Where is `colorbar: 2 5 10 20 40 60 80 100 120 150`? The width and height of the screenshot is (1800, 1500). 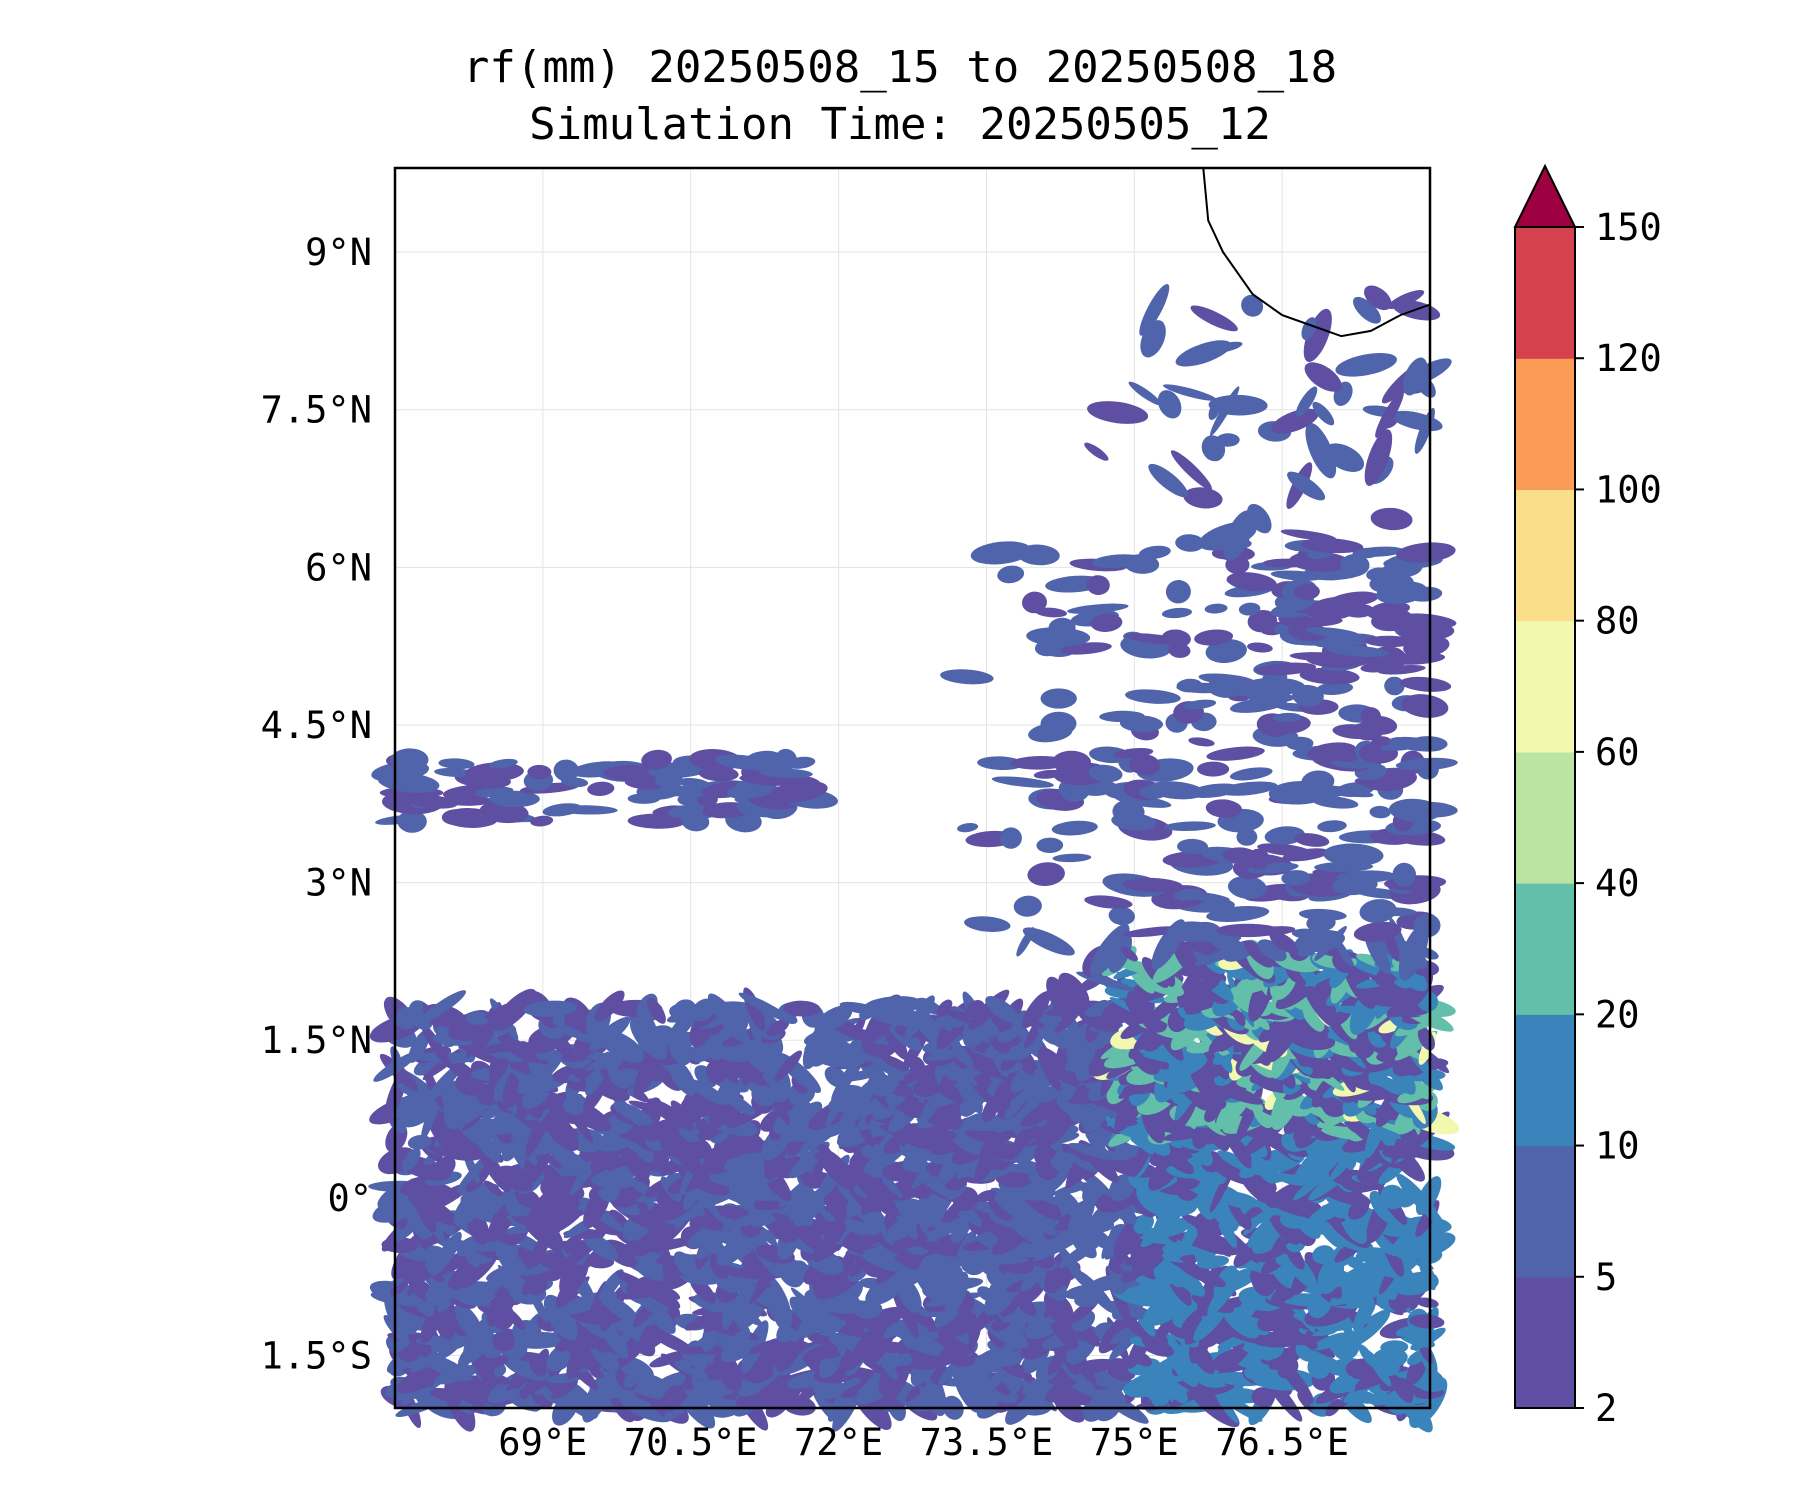 colorbar: 2 5 10 20 40 60 80 100 120 150 is located at coordinates (1587, 796).